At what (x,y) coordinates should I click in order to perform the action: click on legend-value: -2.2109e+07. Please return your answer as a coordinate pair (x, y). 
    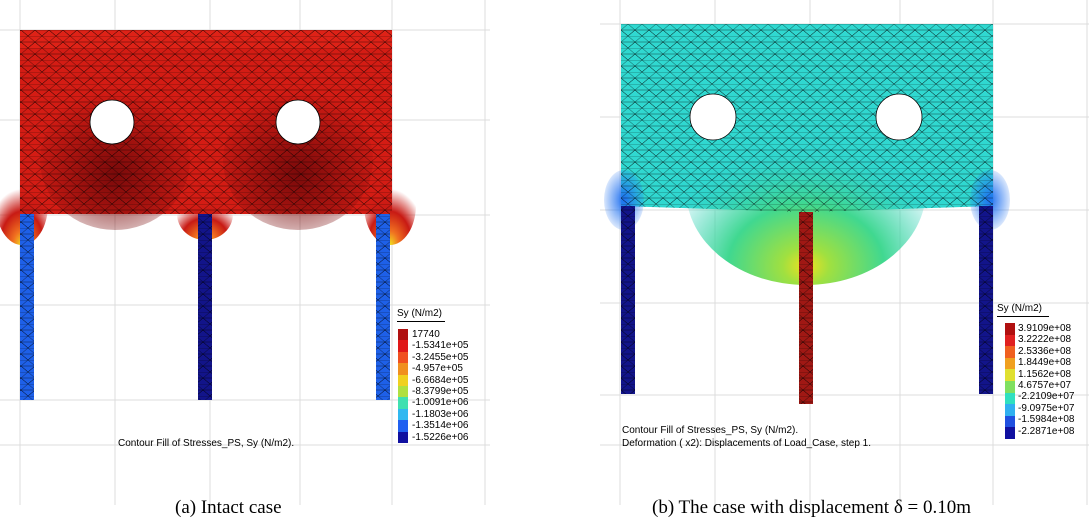
    Looking at the image, I should click on (1046, 397).